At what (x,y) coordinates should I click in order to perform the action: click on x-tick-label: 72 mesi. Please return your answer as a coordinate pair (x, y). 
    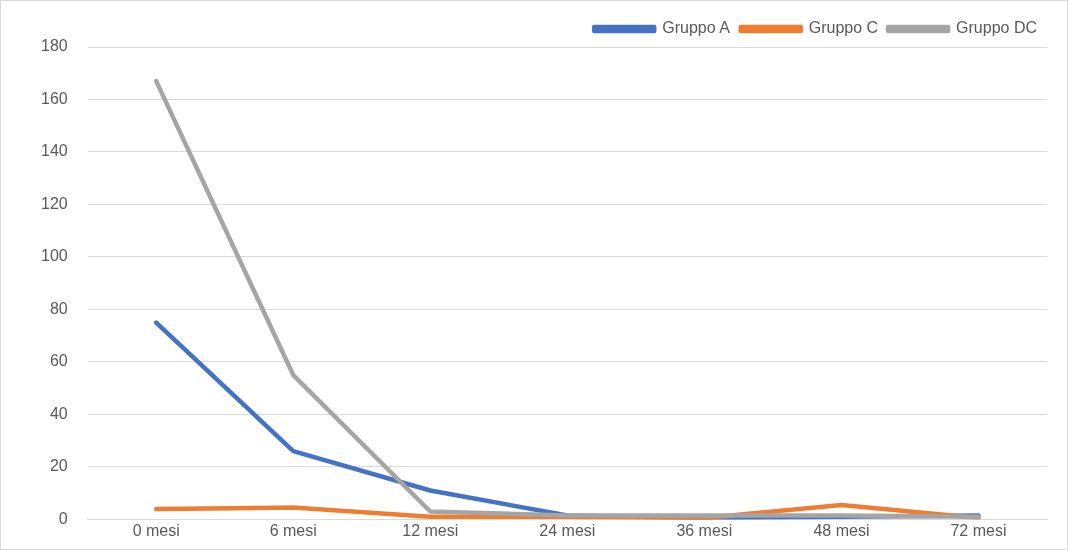
    Looking at the image, I should click on (978, 531).